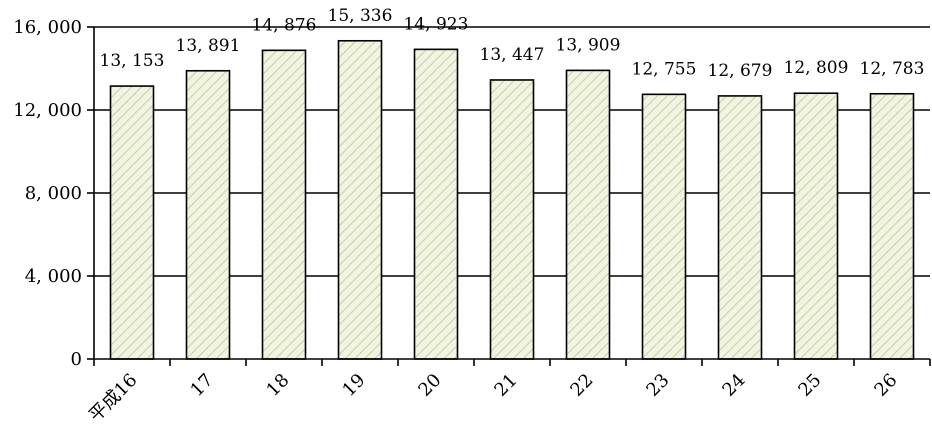 This screenshot has width=932, height=441. I want to click on y-tick-label: 0, so click(76, 359).